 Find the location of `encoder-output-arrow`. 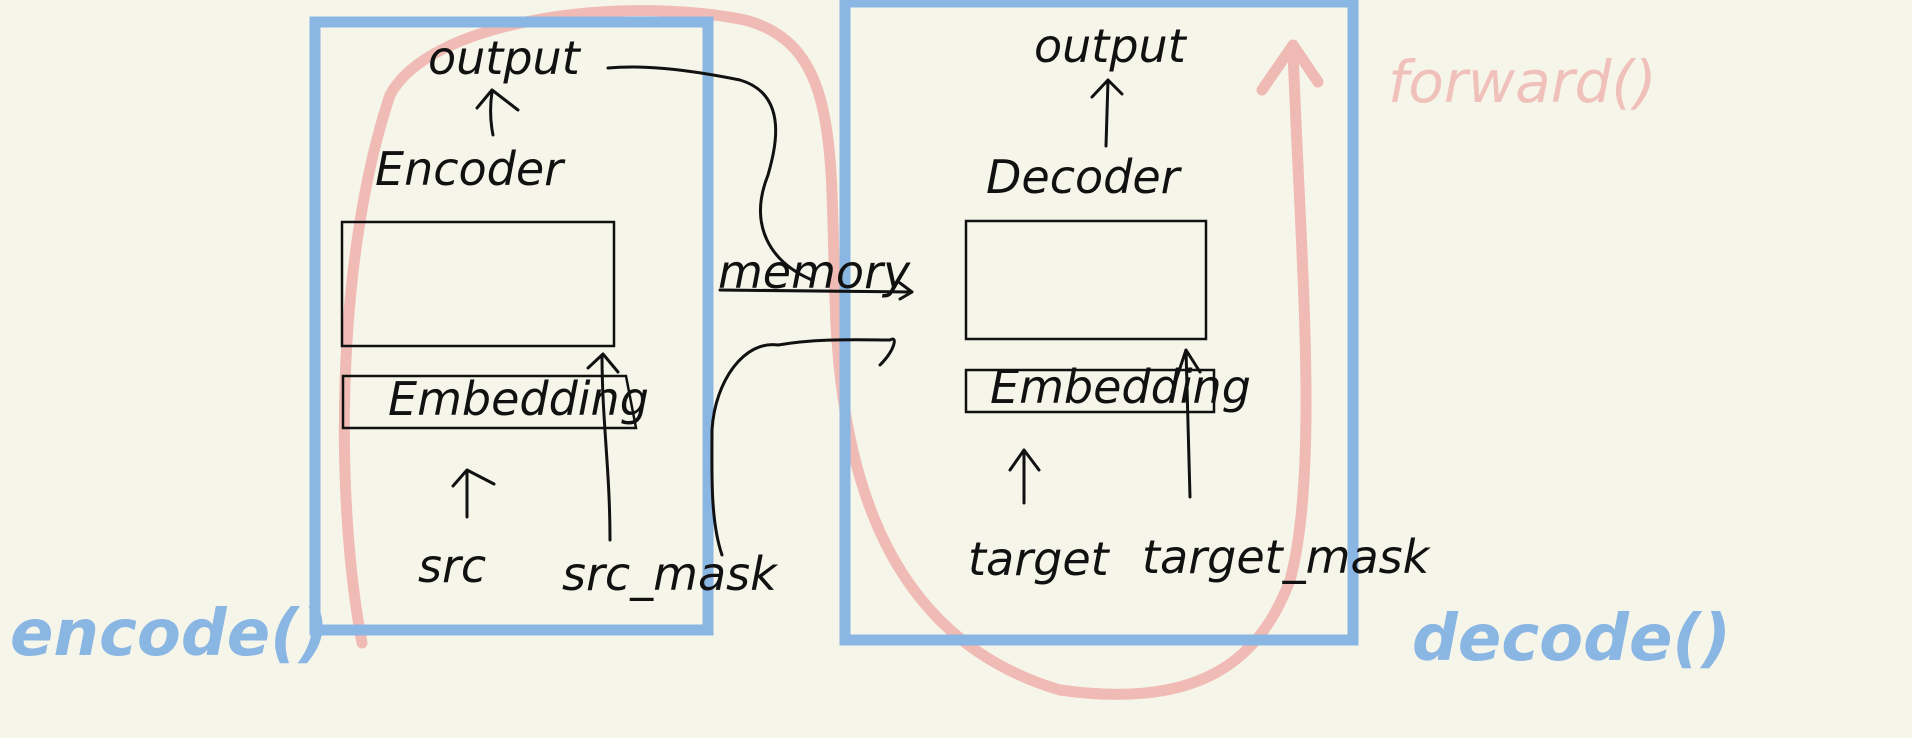

encoder-output-arrow is located at coordinates (497, 112).